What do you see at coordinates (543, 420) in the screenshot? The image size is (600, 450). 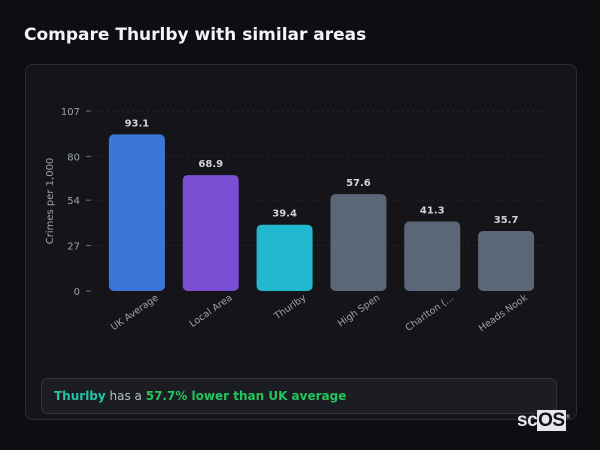 I see `scos-logo: scOS®` at bounding box center [543, 420].